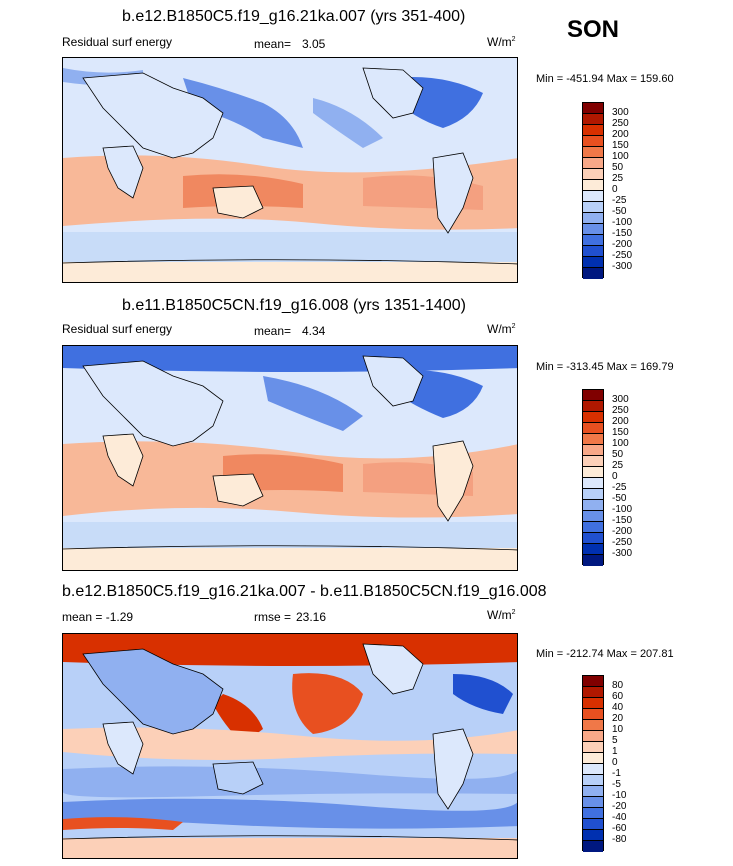 The width and height of the screenshot is (733, 866). I want to click on colorbar-tick-label: 20, so click(618, 718).